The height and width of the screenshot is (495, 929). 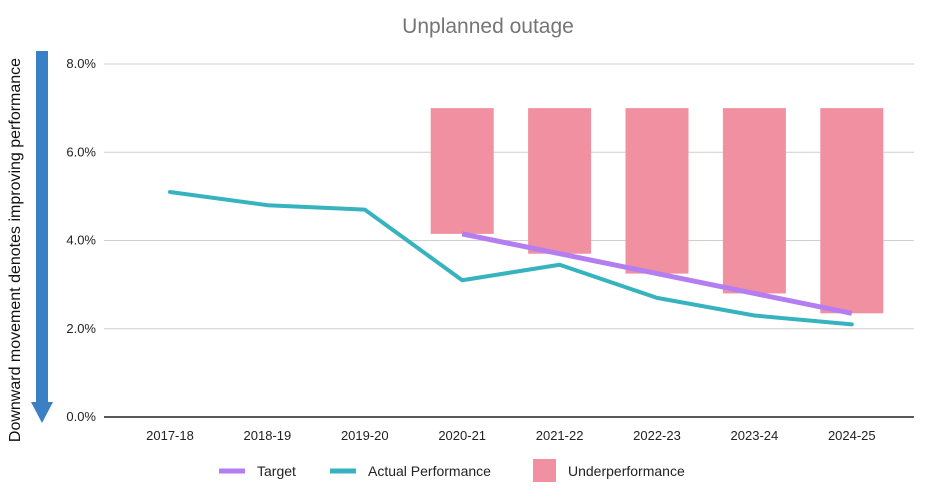 What do you see at coordinates (276, 471) in the screenshot?
I see `legend-label-target: Target` at bounding box center [276, 471].